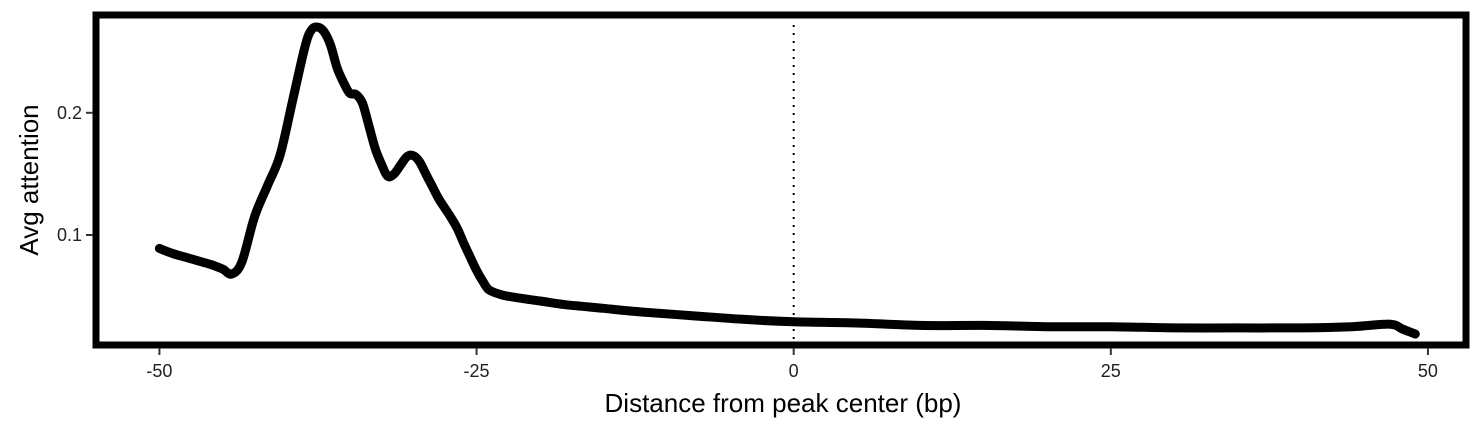 This screenshot has width=1480, height=428. I want to click on x-tick-label: 25, so click(1111, 371).